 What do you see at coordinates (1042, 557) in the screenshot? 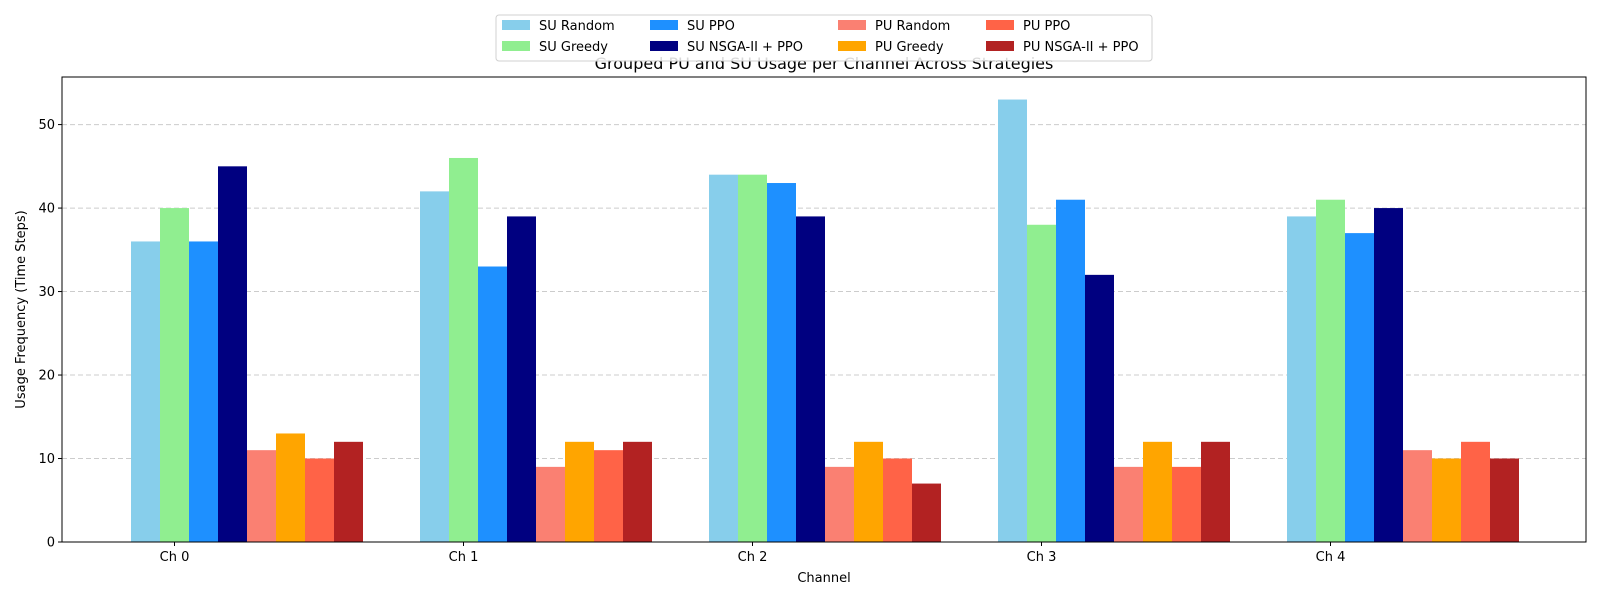
I see `x-tick-label: Ch 3` at bounding box center [1042, 557].